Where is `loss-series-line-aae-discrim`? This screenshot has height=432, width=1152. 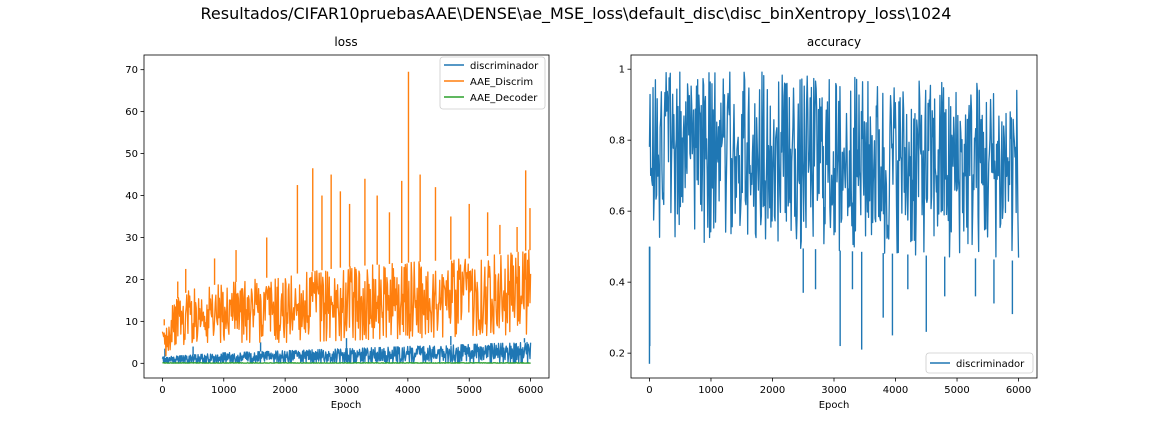
loss-series-line-aae-discrim is located at coordinates (346, 303).